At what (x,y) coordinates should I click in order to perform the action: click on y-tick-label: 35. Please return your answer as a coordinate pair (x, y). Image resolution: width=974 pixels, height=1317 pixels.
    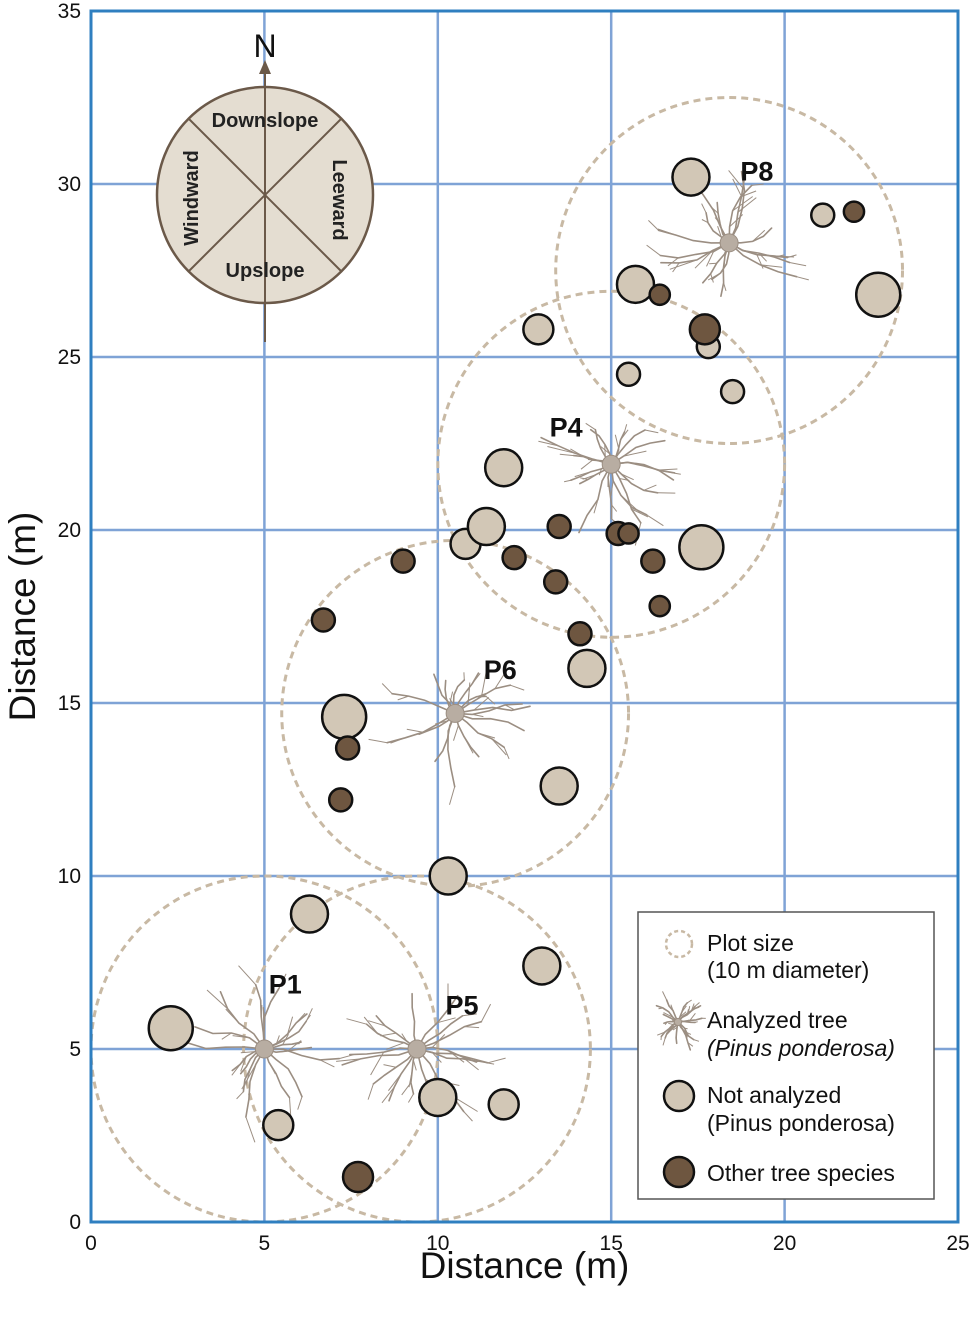
    Looking at the image, I should click on (69, 11).